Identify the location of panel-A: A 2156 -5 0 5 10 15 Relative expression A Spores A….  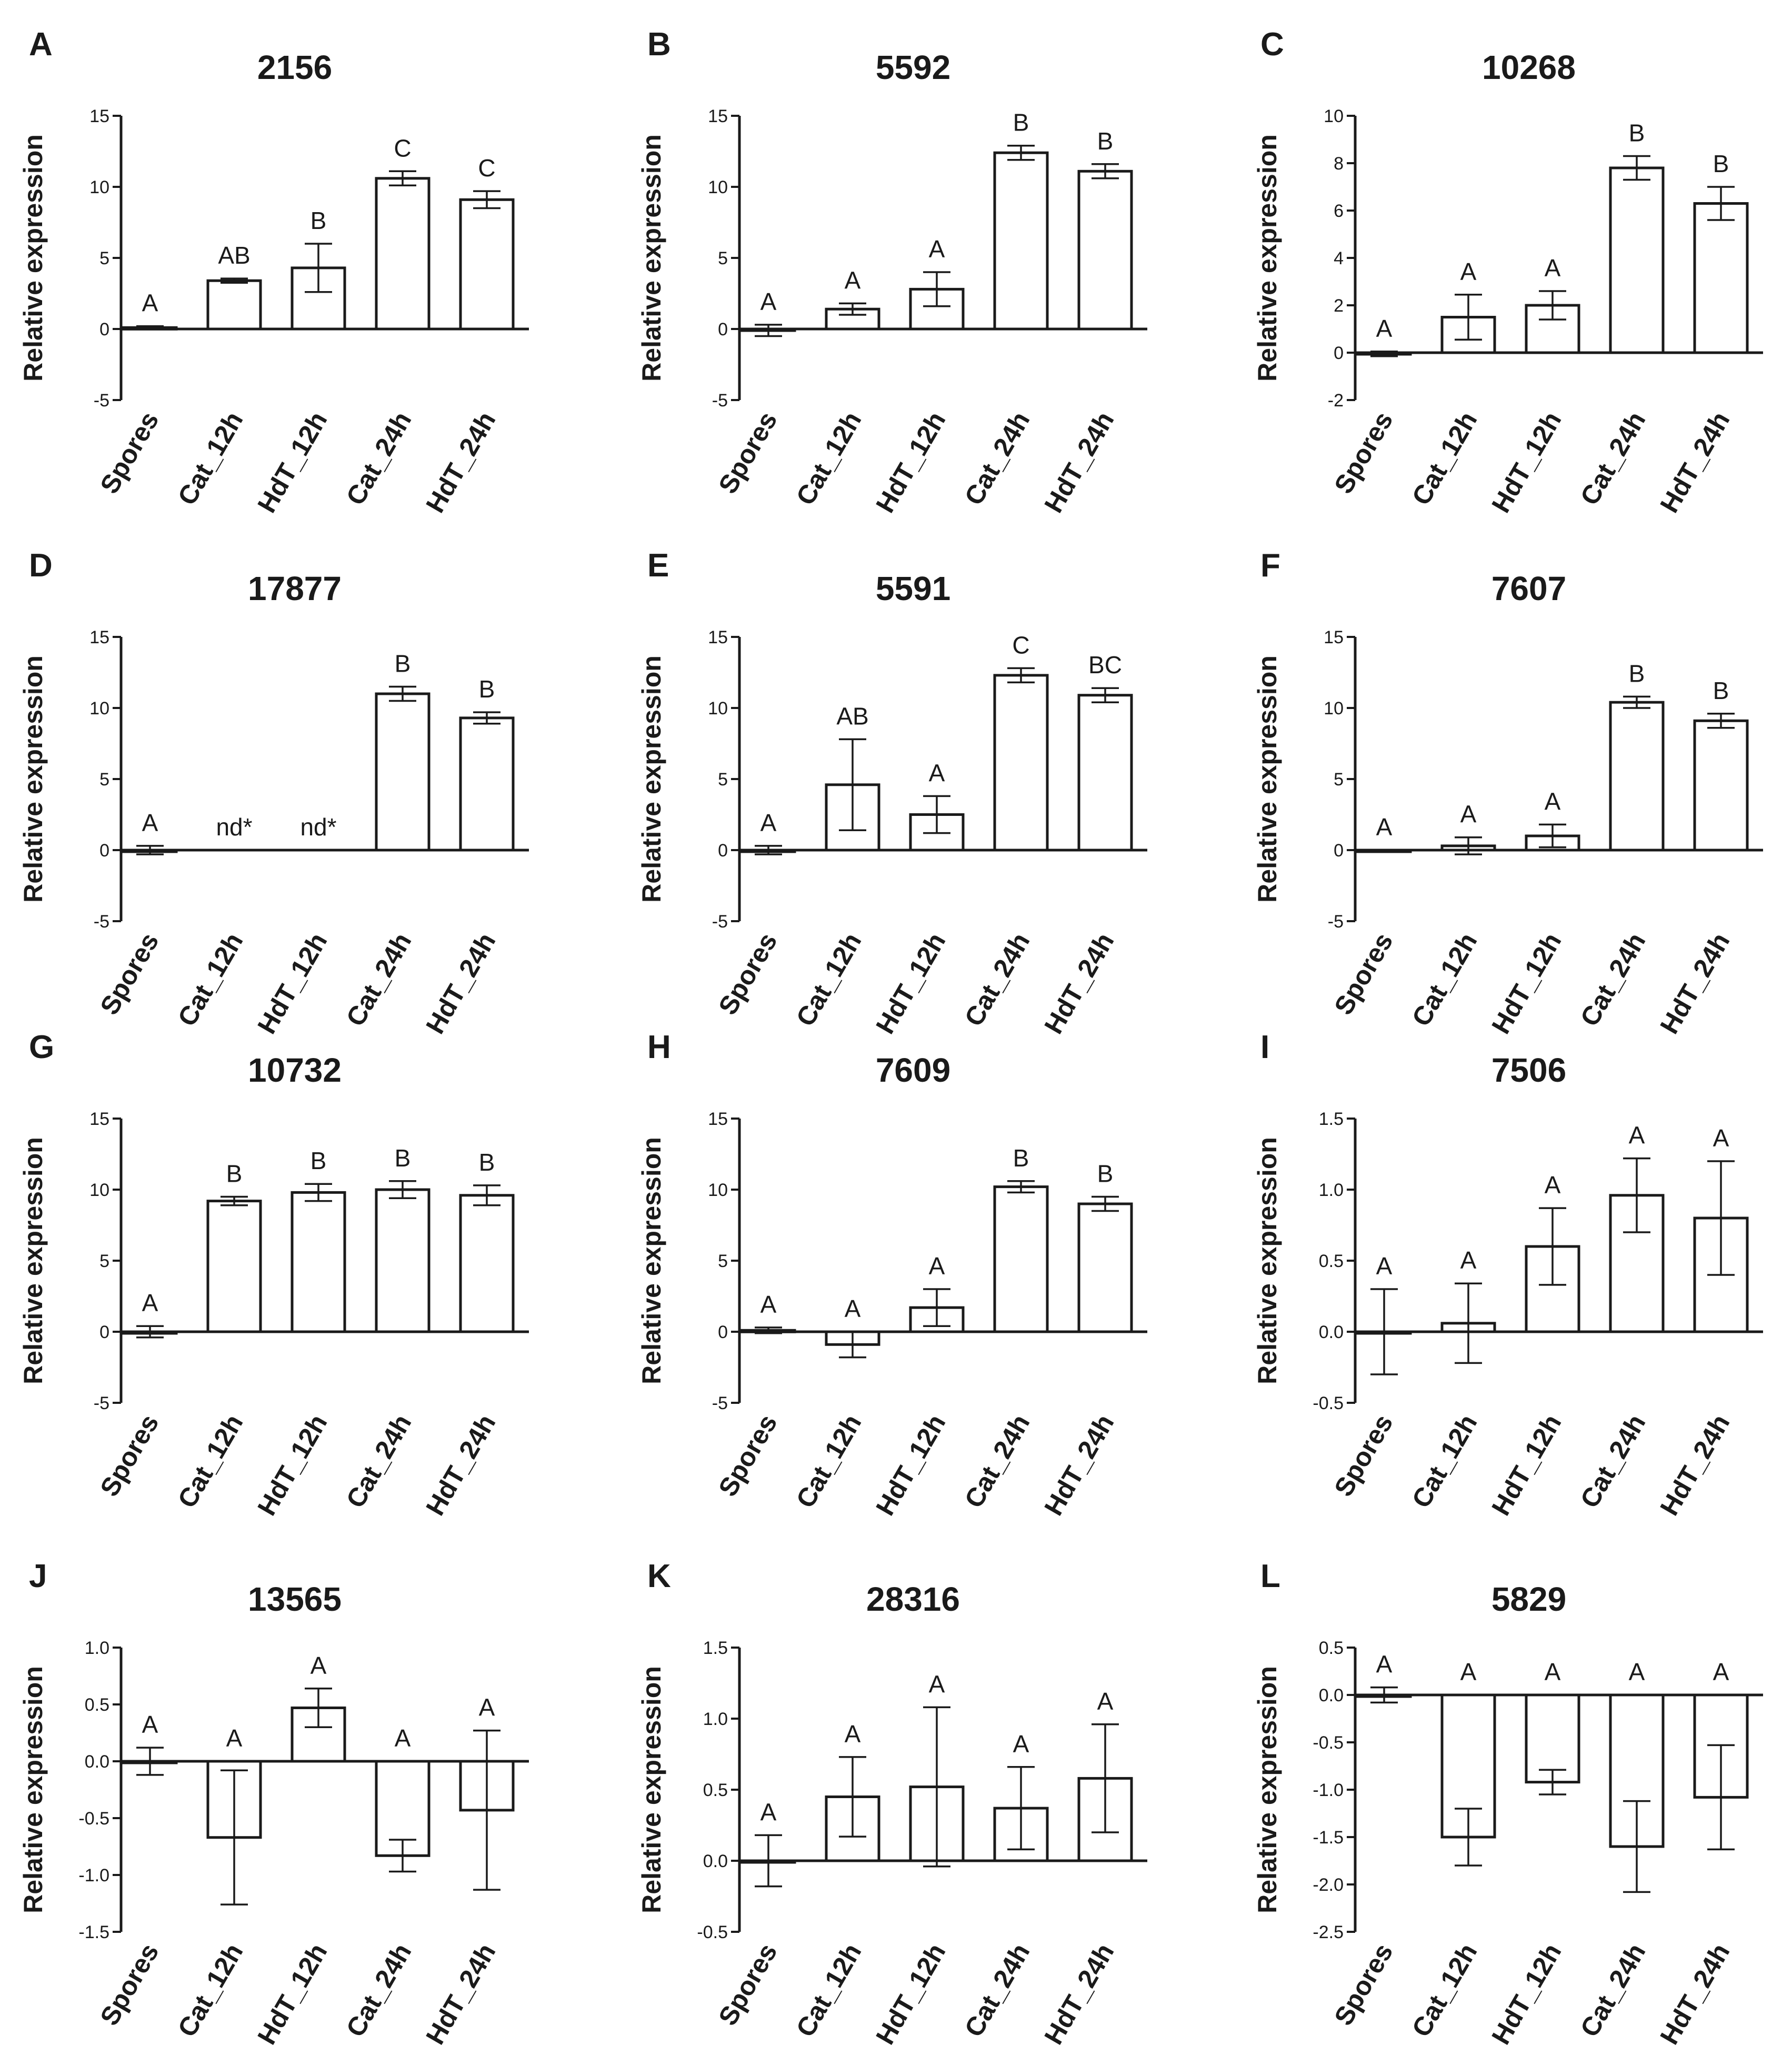
(273, 272).